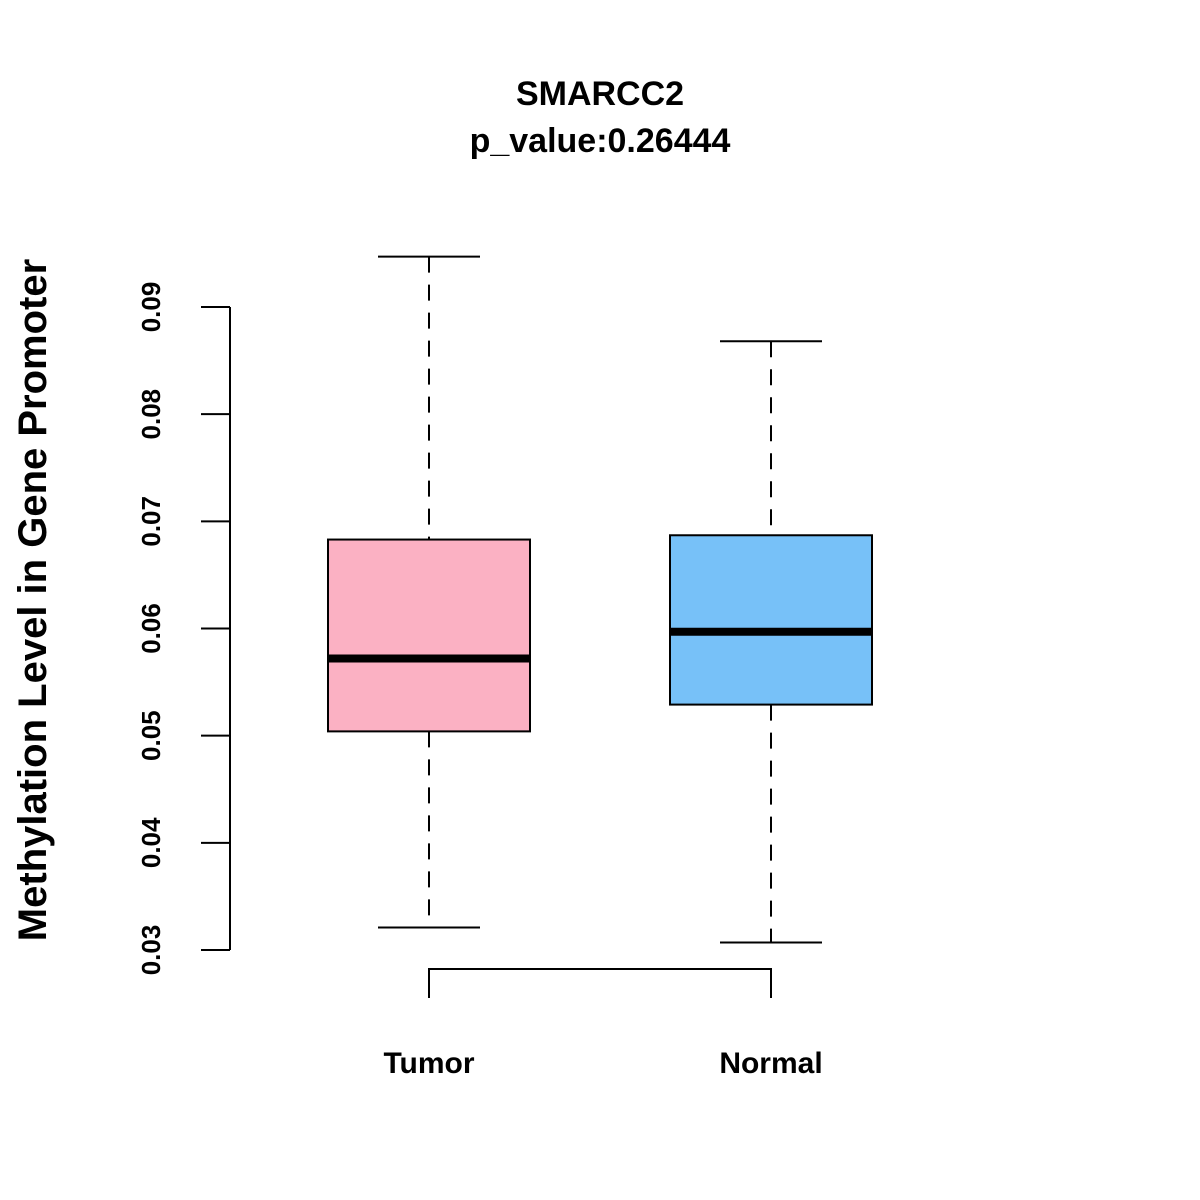 The image size is (1200, 1200). Describe the element at coordinates (151, 628) in the screenshot. I see `y-tick-label: 0.06` at that location.